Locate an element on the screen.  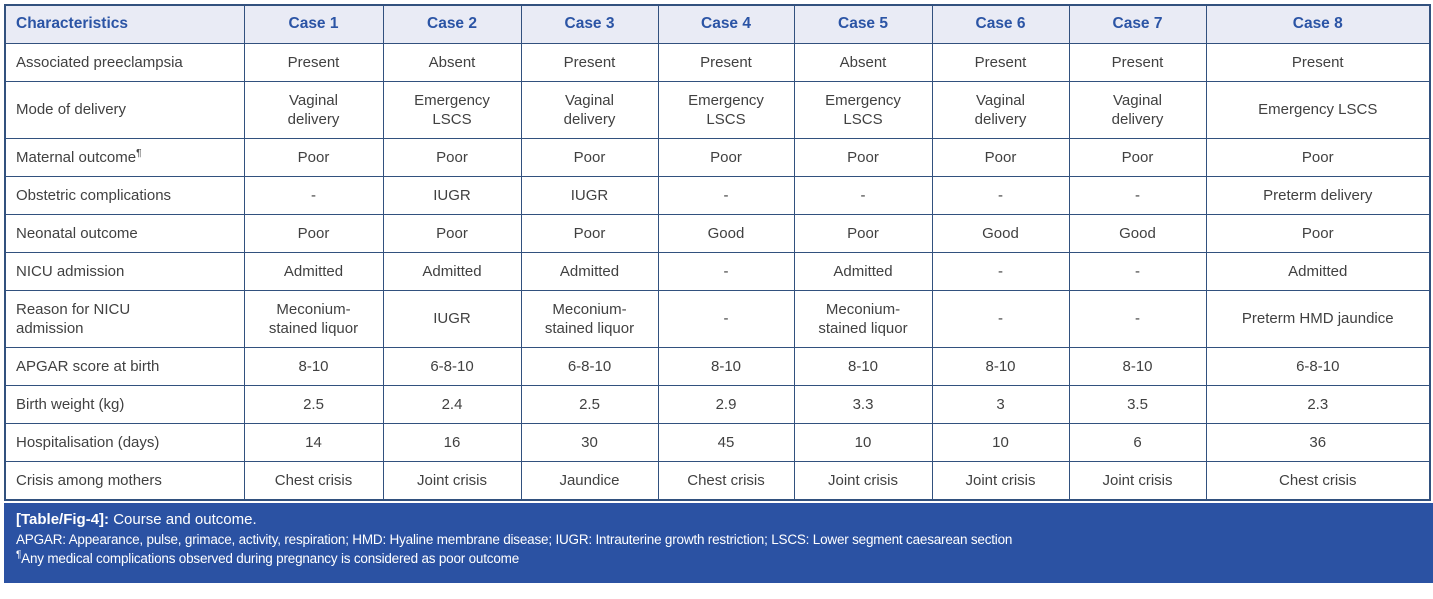
table-cell: 2.3 is located at coordinates (1318, 404).